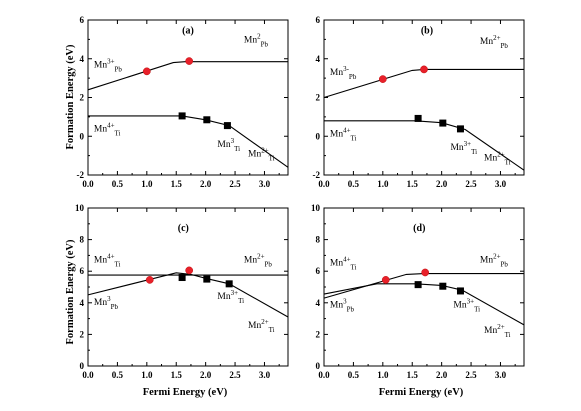 The width and height of the screenshot is (581, 411). What do you see at coordinates (497, 331) in the screenshot?
I see `defect-label: Mn2+Ti` at bounding box center [497, 331].